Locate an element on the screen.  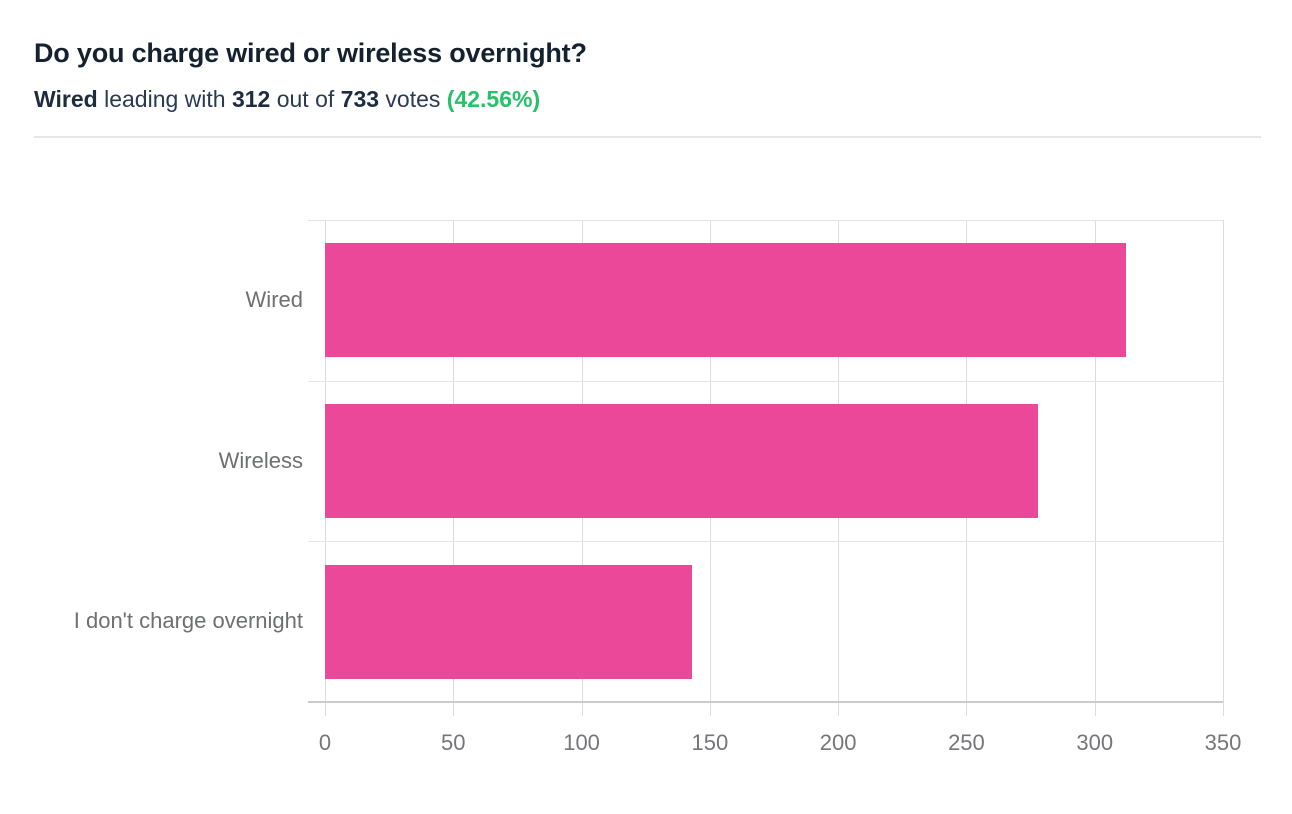
x-tick-label: 0 is located at coordinates (325, 742).